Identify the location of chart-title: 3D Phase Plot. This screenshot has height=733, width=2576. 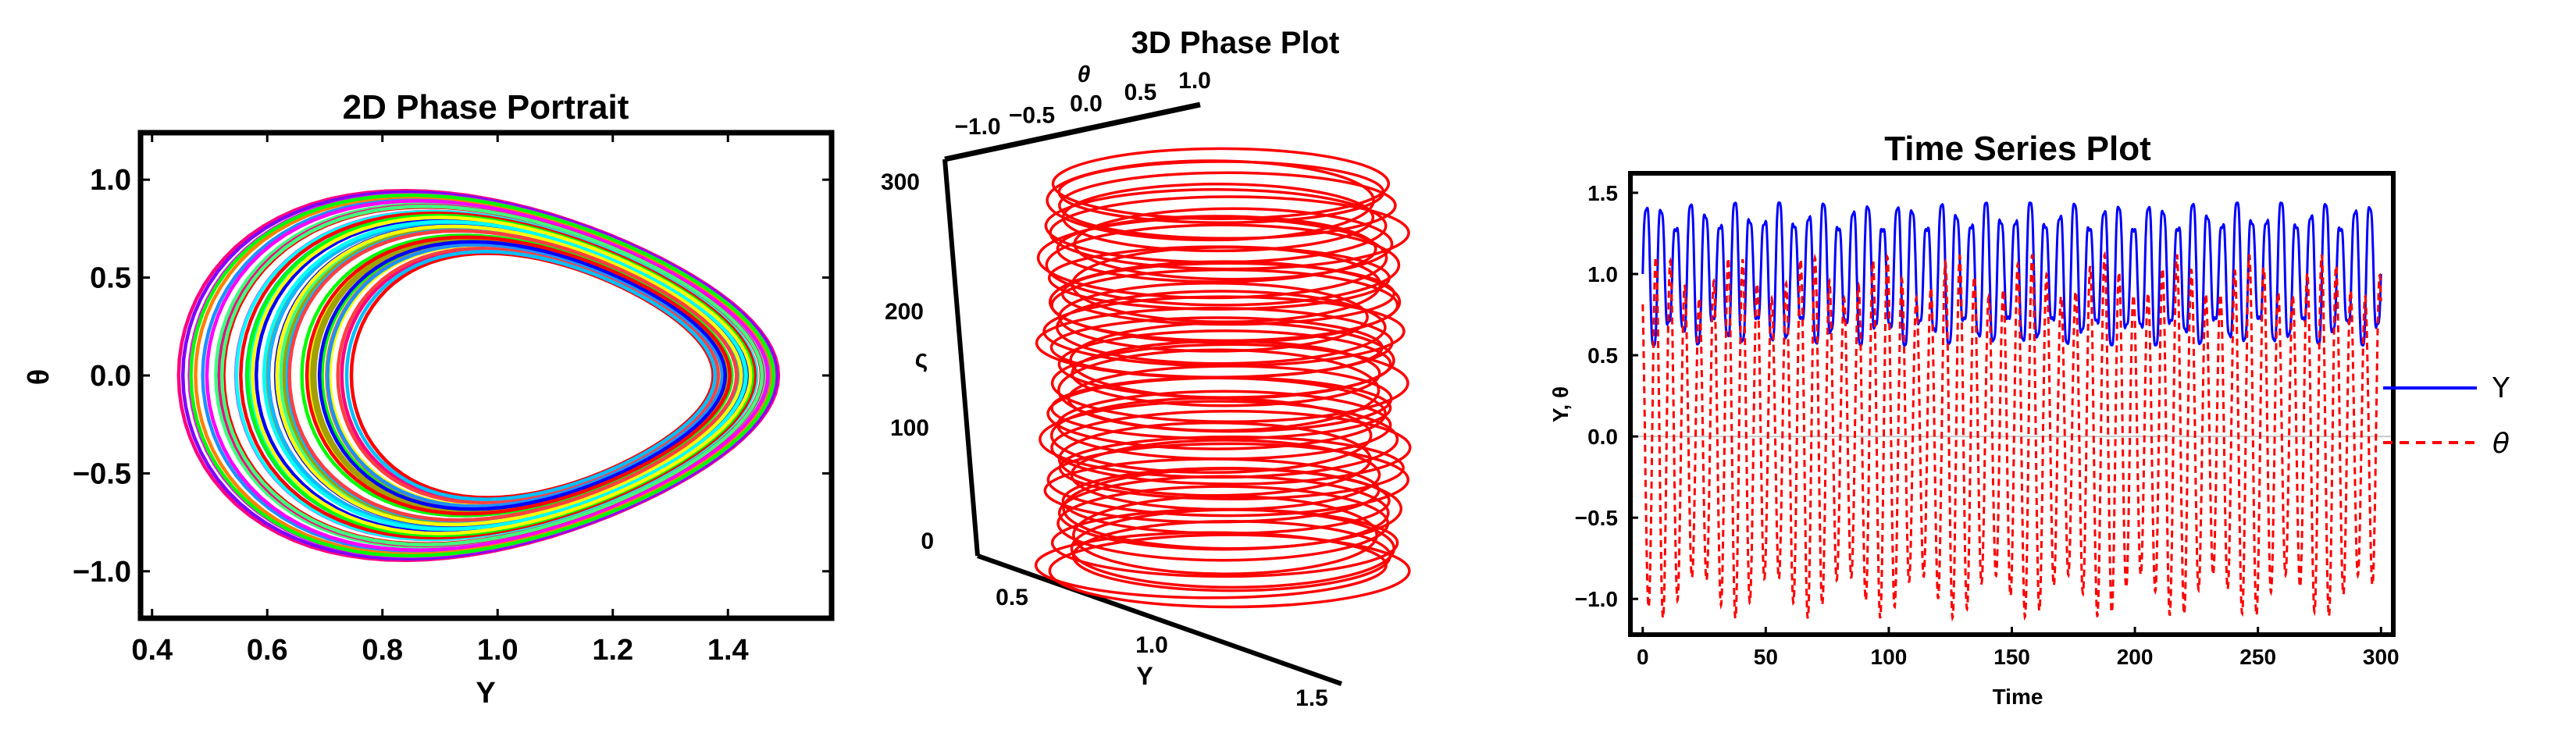
(1235, 43).